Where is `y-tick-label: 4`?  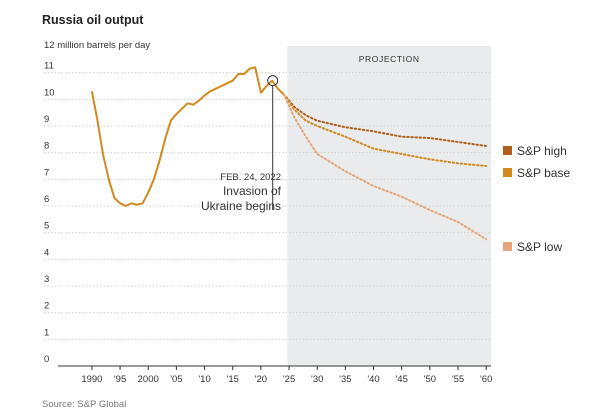 y-tick-label: 4 is located at coordinates (46, 252).